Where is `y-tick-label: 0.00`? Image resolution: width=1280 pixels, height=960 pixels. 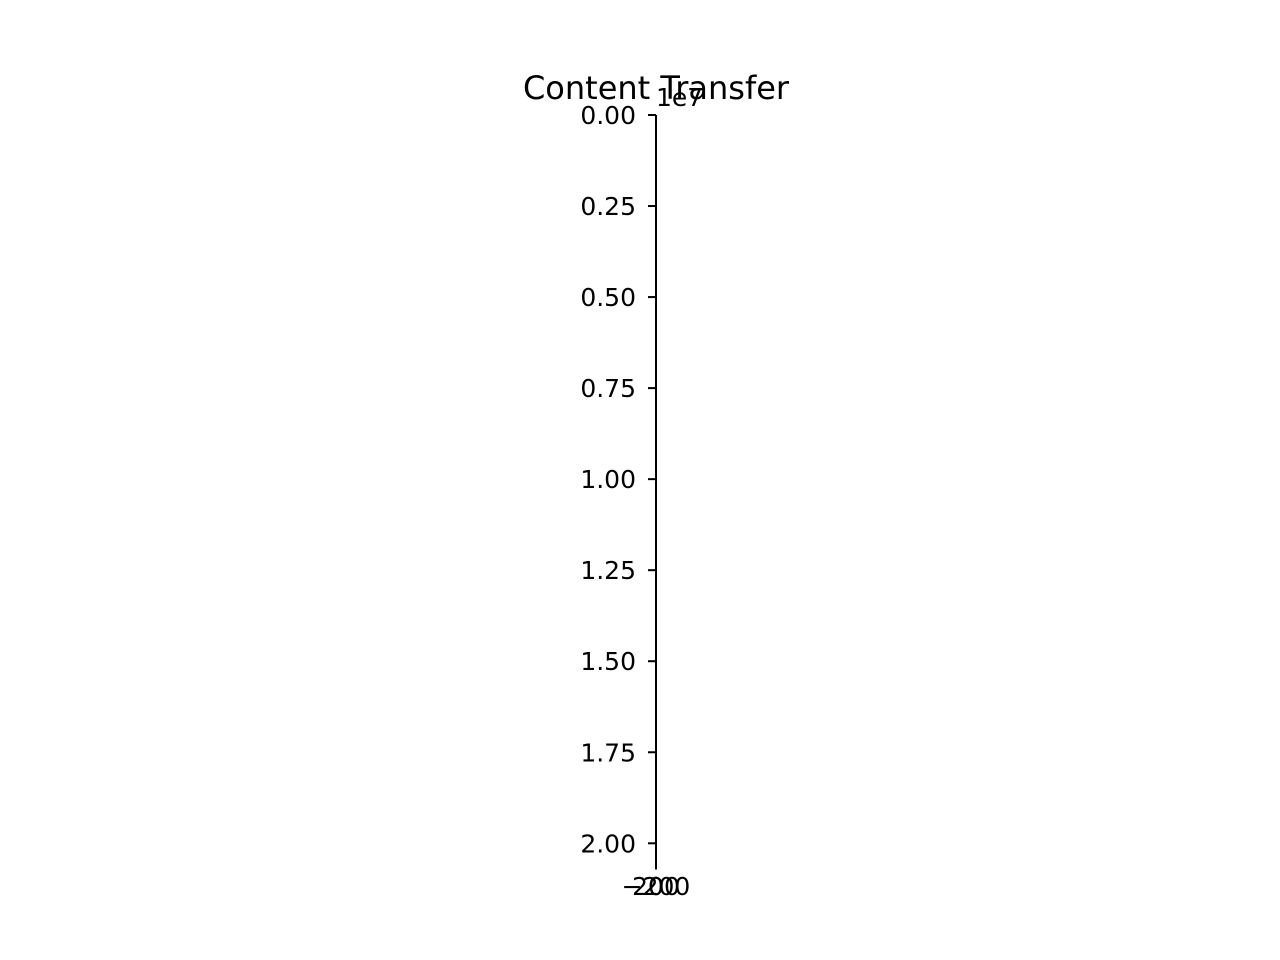 y-tick-label: 0.00 is located at coordinates (608, 115).